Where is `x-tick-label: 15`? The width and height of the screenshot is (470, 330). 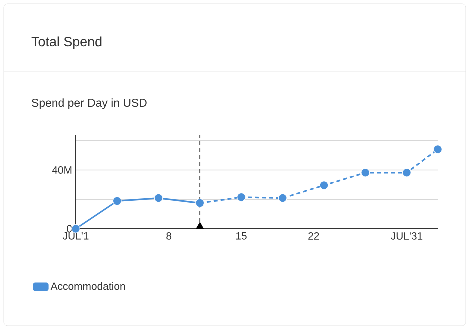
x-tick-label: 15 is located at coordinates (241, 236).